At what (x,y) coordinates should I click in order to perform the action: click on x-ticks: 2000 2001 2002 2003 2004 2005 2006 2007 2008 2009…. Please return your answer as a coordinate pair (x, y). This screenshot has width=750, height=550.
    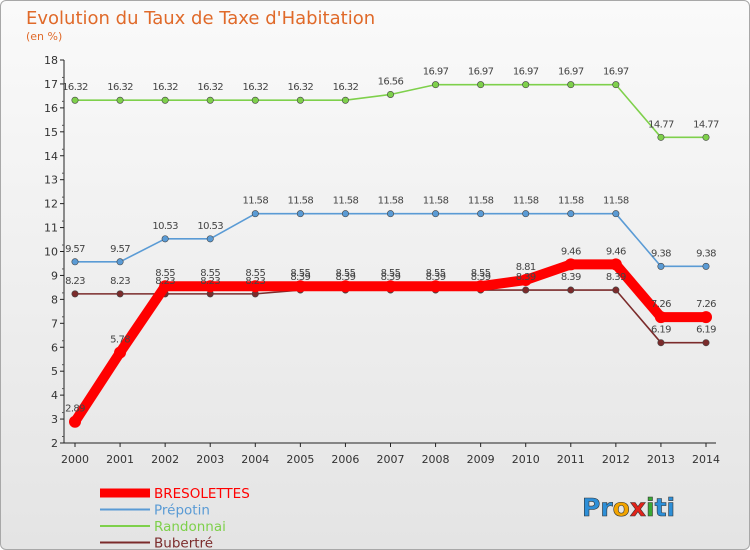
    Looking at the image, I should click on (390, 454).